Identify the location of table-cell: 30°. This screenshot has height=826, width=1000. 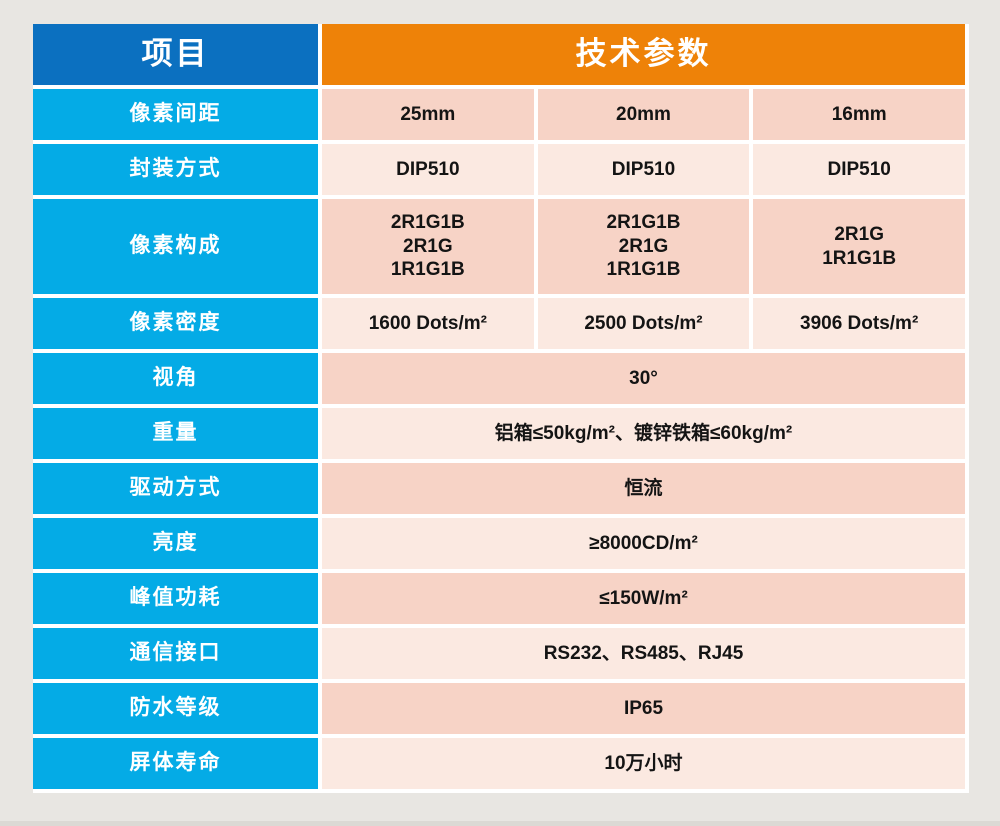
(643, 378).